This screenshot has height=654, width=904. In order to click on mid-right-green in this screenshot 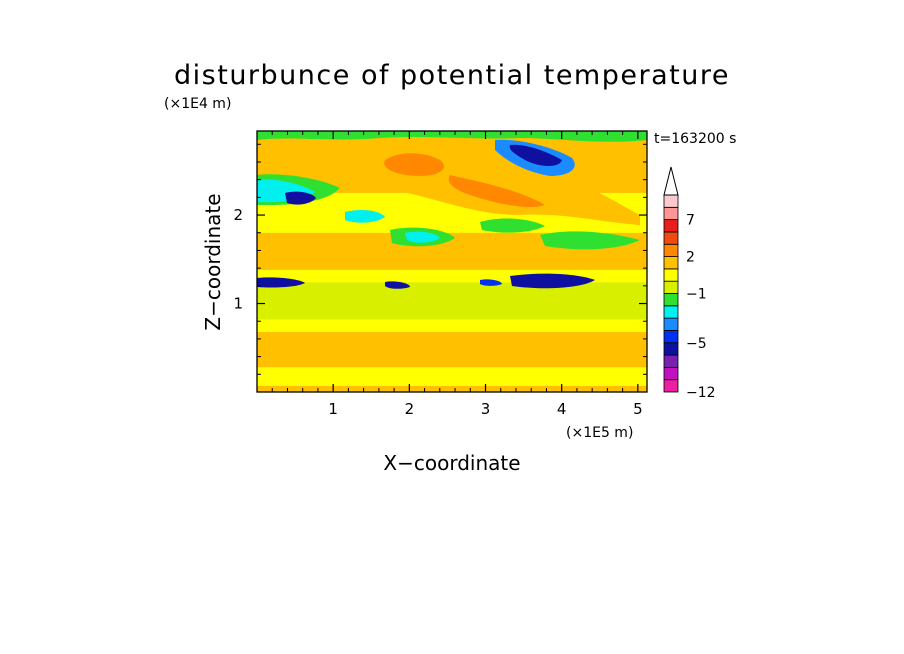, I will do `click(512, 225)`.